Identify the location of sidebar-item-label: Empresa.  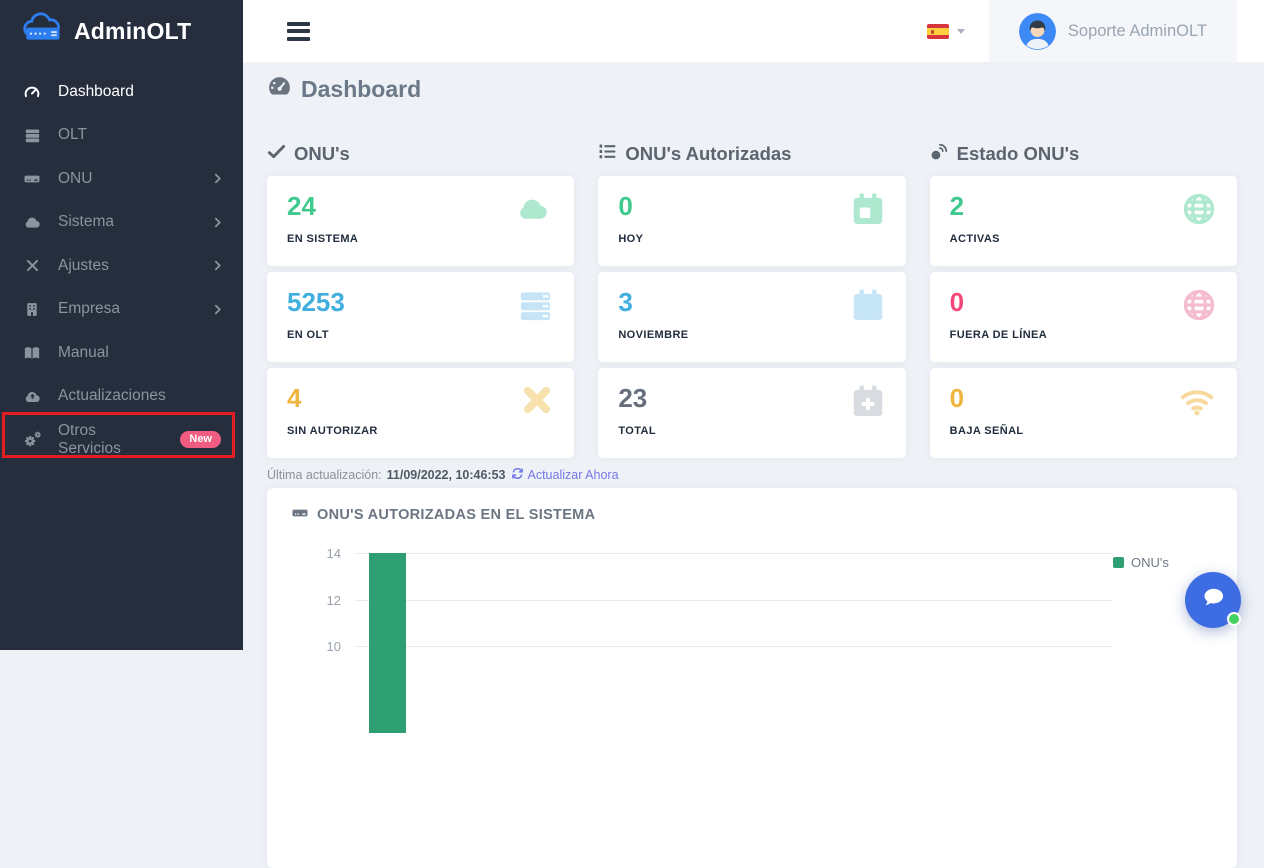
(89, 309).